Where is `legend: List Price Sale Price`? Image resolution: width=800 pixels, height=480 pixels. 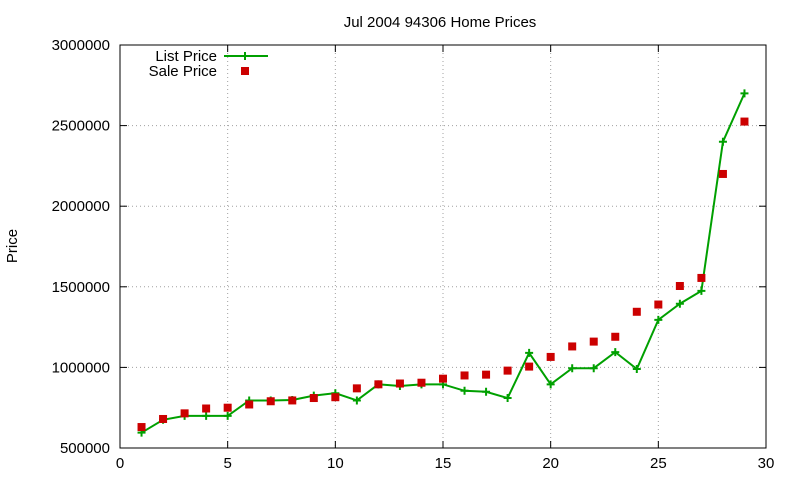
legend: List Price Sale Price is located at coordinates (208, 64).